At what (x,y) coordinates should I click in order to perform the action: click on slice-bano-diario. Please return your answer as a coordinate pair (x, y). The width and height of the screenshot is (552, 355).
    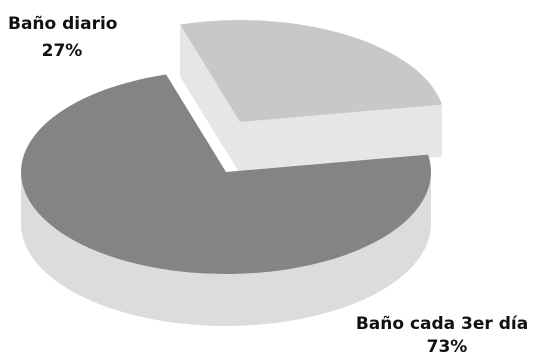
    Looking at the image, I should click on (311, 71).